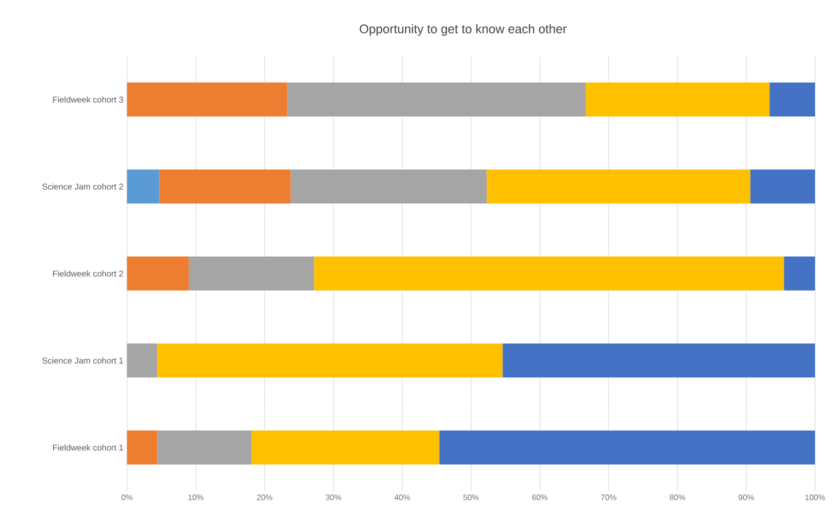 The height and width of the screenshot is (515, 833). What do you see at coordinates (83, 186) in the screenshot?
I see `y-tick-label: Science Jam cohort 2` at bounding box center [83, 186].